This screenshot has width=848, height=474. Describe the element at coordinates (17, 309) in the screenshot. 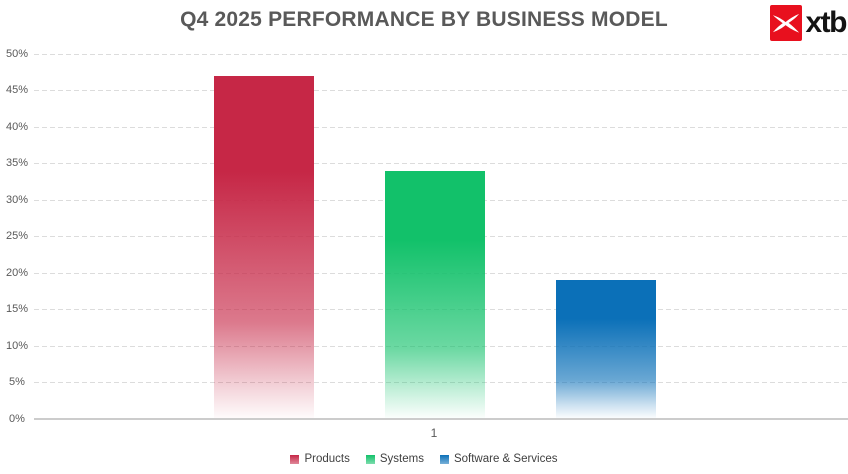

I see `y-tick-label: 15%` at that location.